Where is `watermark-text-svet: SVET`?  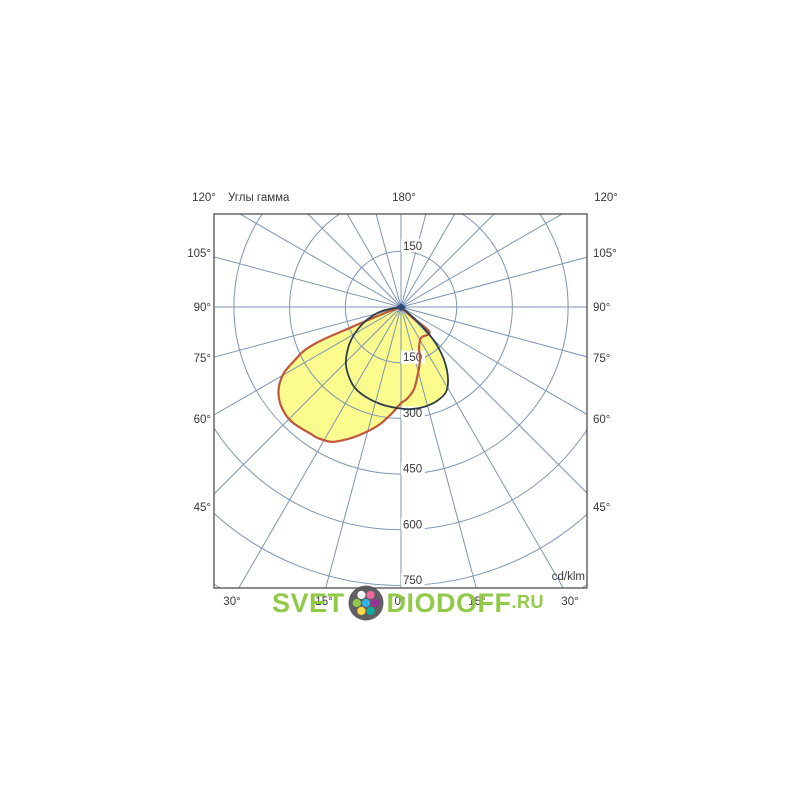 watermark-text-svet: SVET is located at coordinates (308, 603).